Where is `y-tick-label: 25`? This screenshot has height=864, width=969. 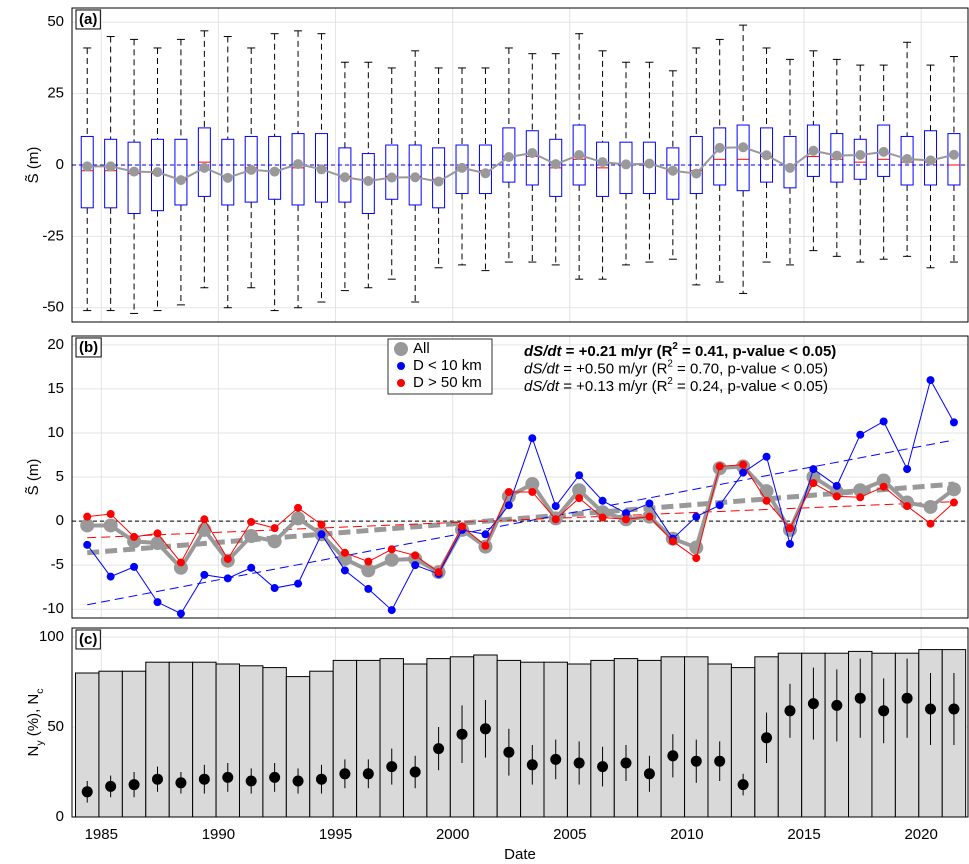 y-tick-label: 25 is located at coordinates (55, 93).